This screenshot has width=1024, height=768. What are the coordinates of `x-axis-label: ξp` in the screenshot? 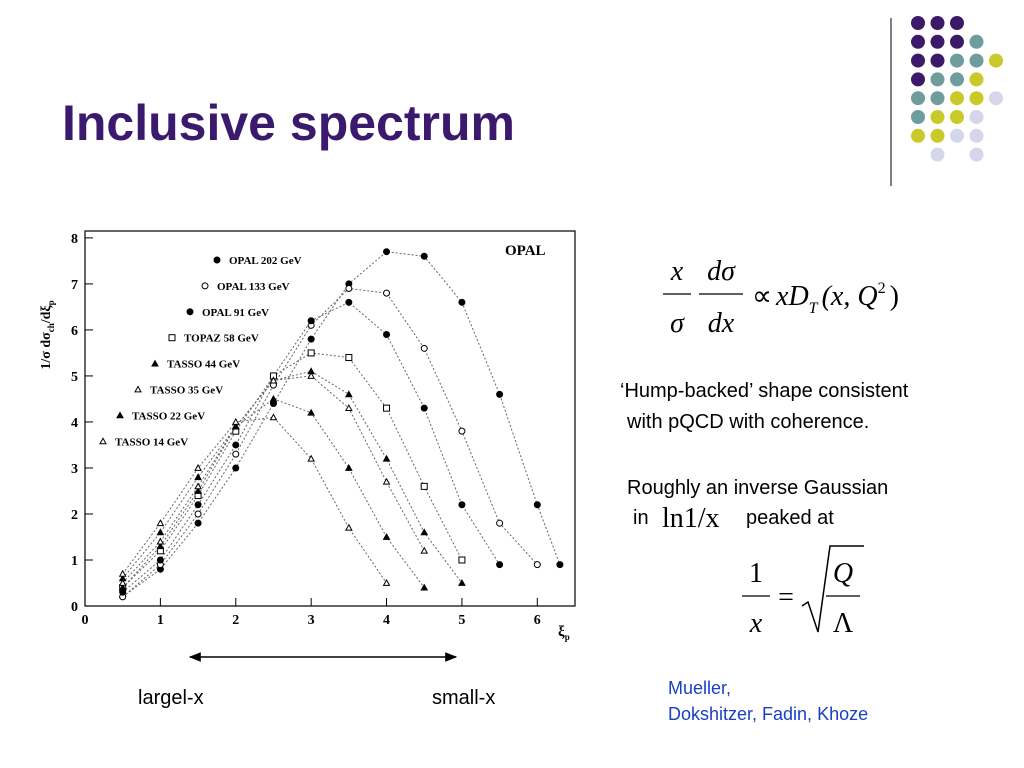 It's located at (564, 633).